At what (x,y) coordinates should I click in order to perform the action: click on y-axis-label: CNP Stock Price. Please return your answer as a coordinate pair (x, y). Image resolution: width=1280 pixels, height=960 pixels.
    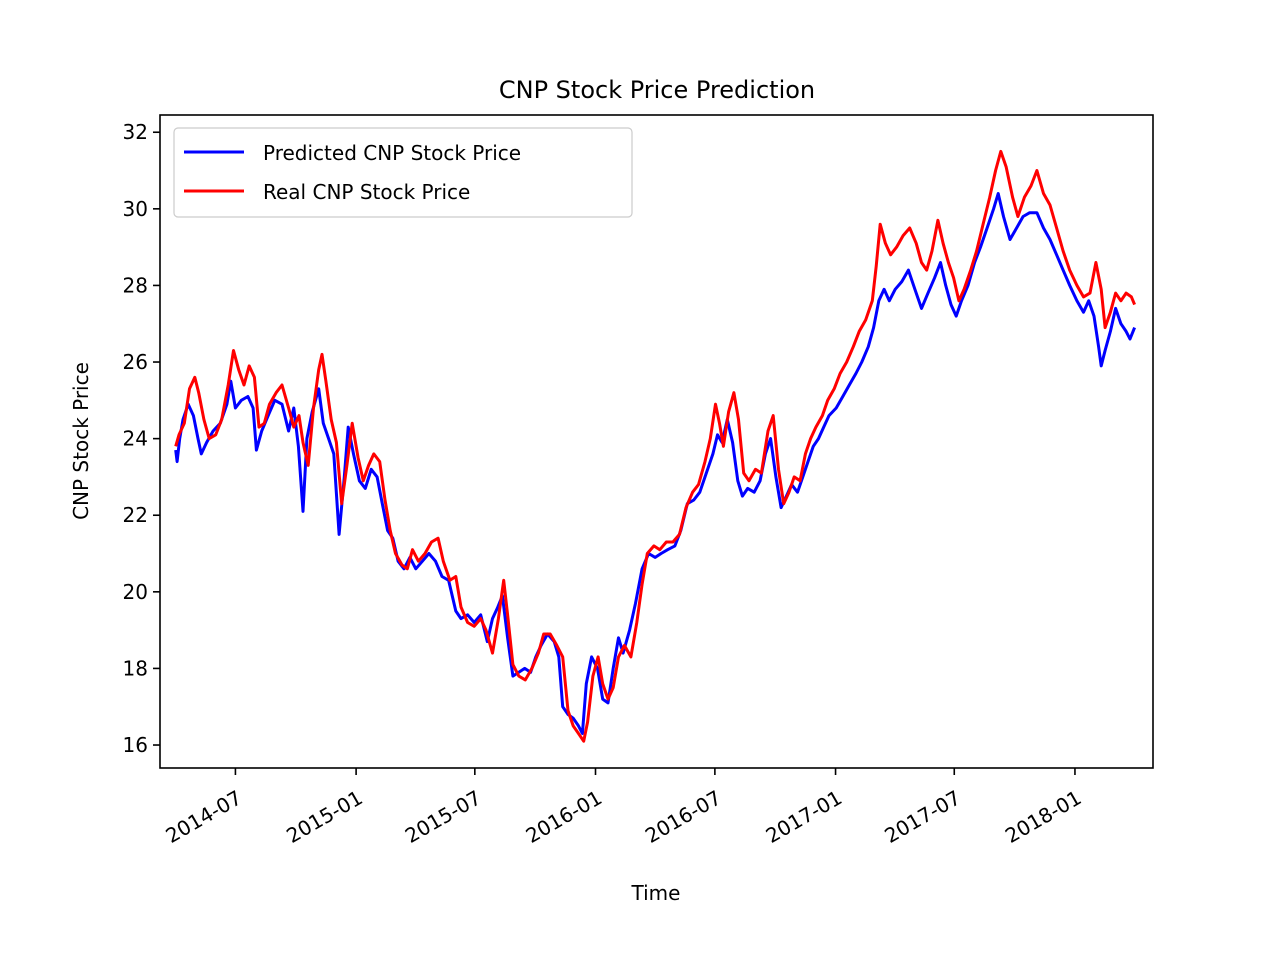
    Looking at the image, I should click on (81, 441).